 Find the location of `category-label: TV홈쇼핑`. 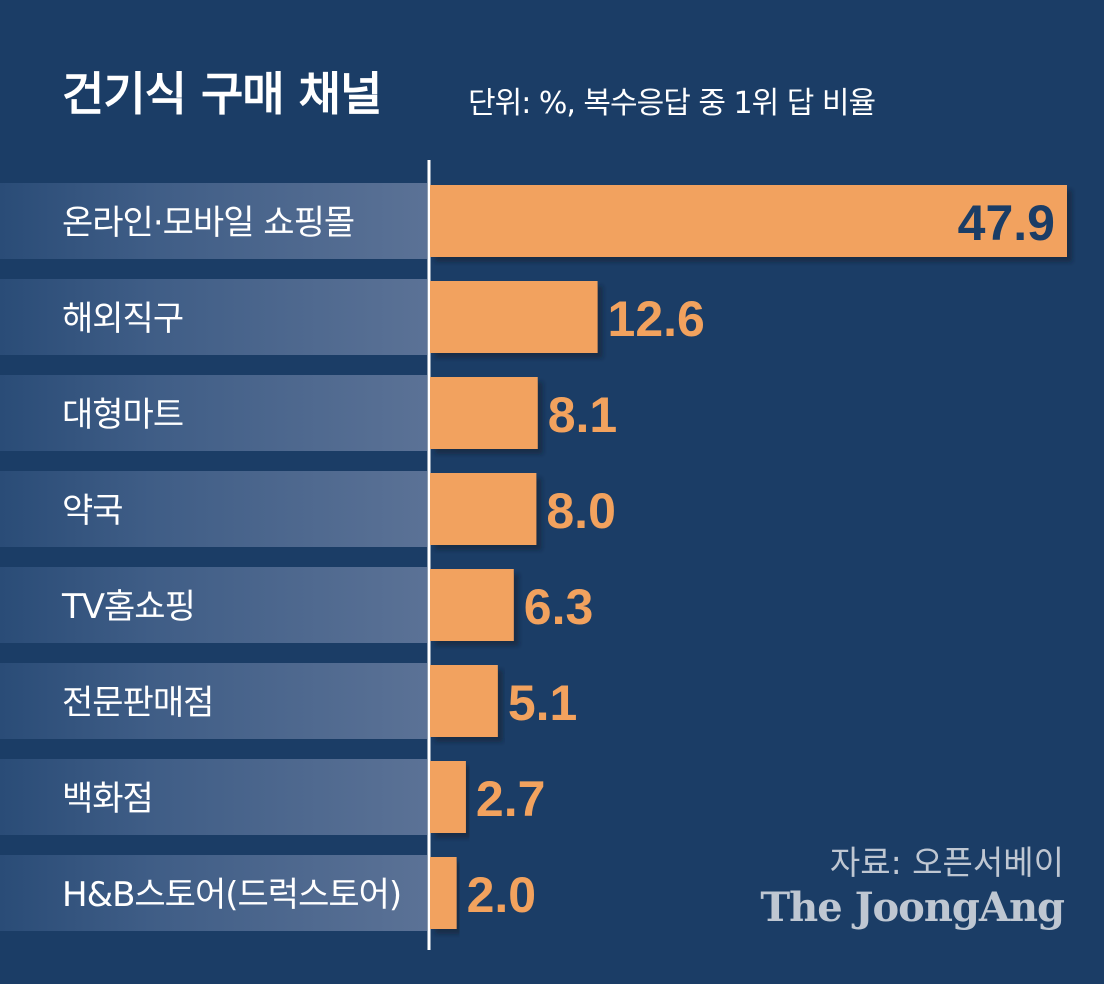

category-label: TV홈쇼핑 is located at coordinates (128, 607).